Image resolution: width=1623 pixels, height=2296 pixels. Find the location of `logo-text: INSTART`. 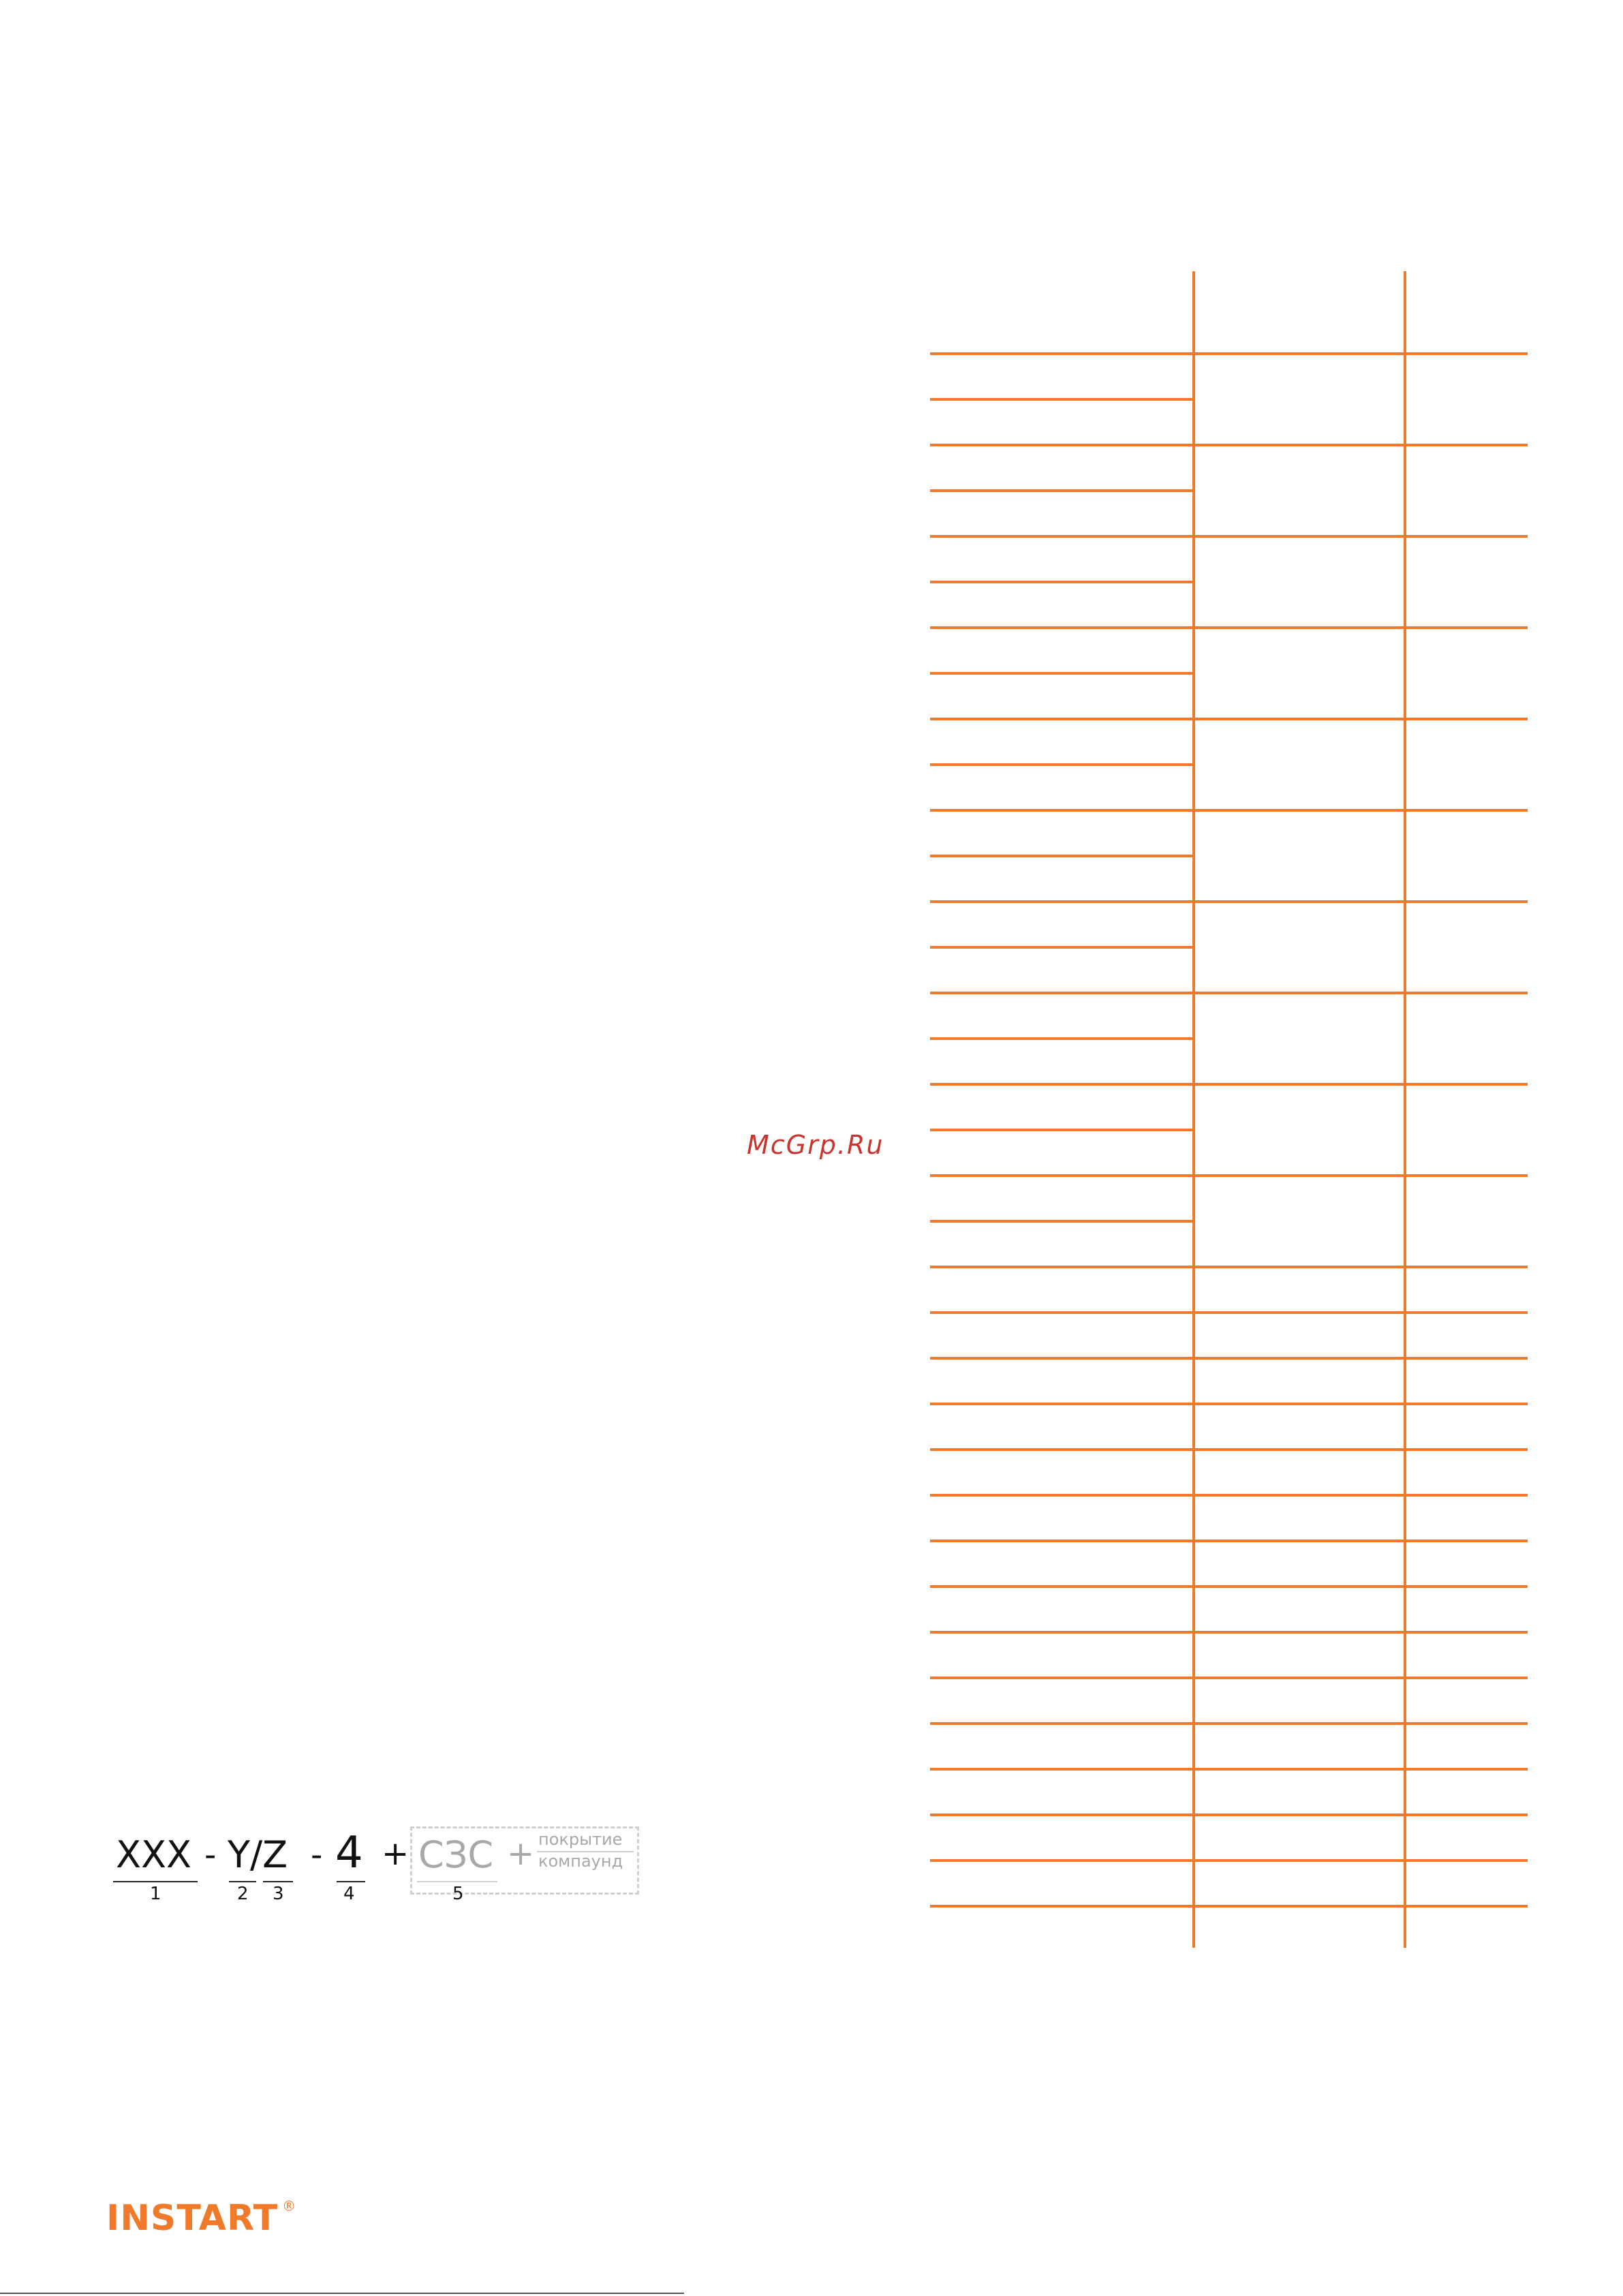

logo-text: INSTART is located at coordinates (192, 2219).